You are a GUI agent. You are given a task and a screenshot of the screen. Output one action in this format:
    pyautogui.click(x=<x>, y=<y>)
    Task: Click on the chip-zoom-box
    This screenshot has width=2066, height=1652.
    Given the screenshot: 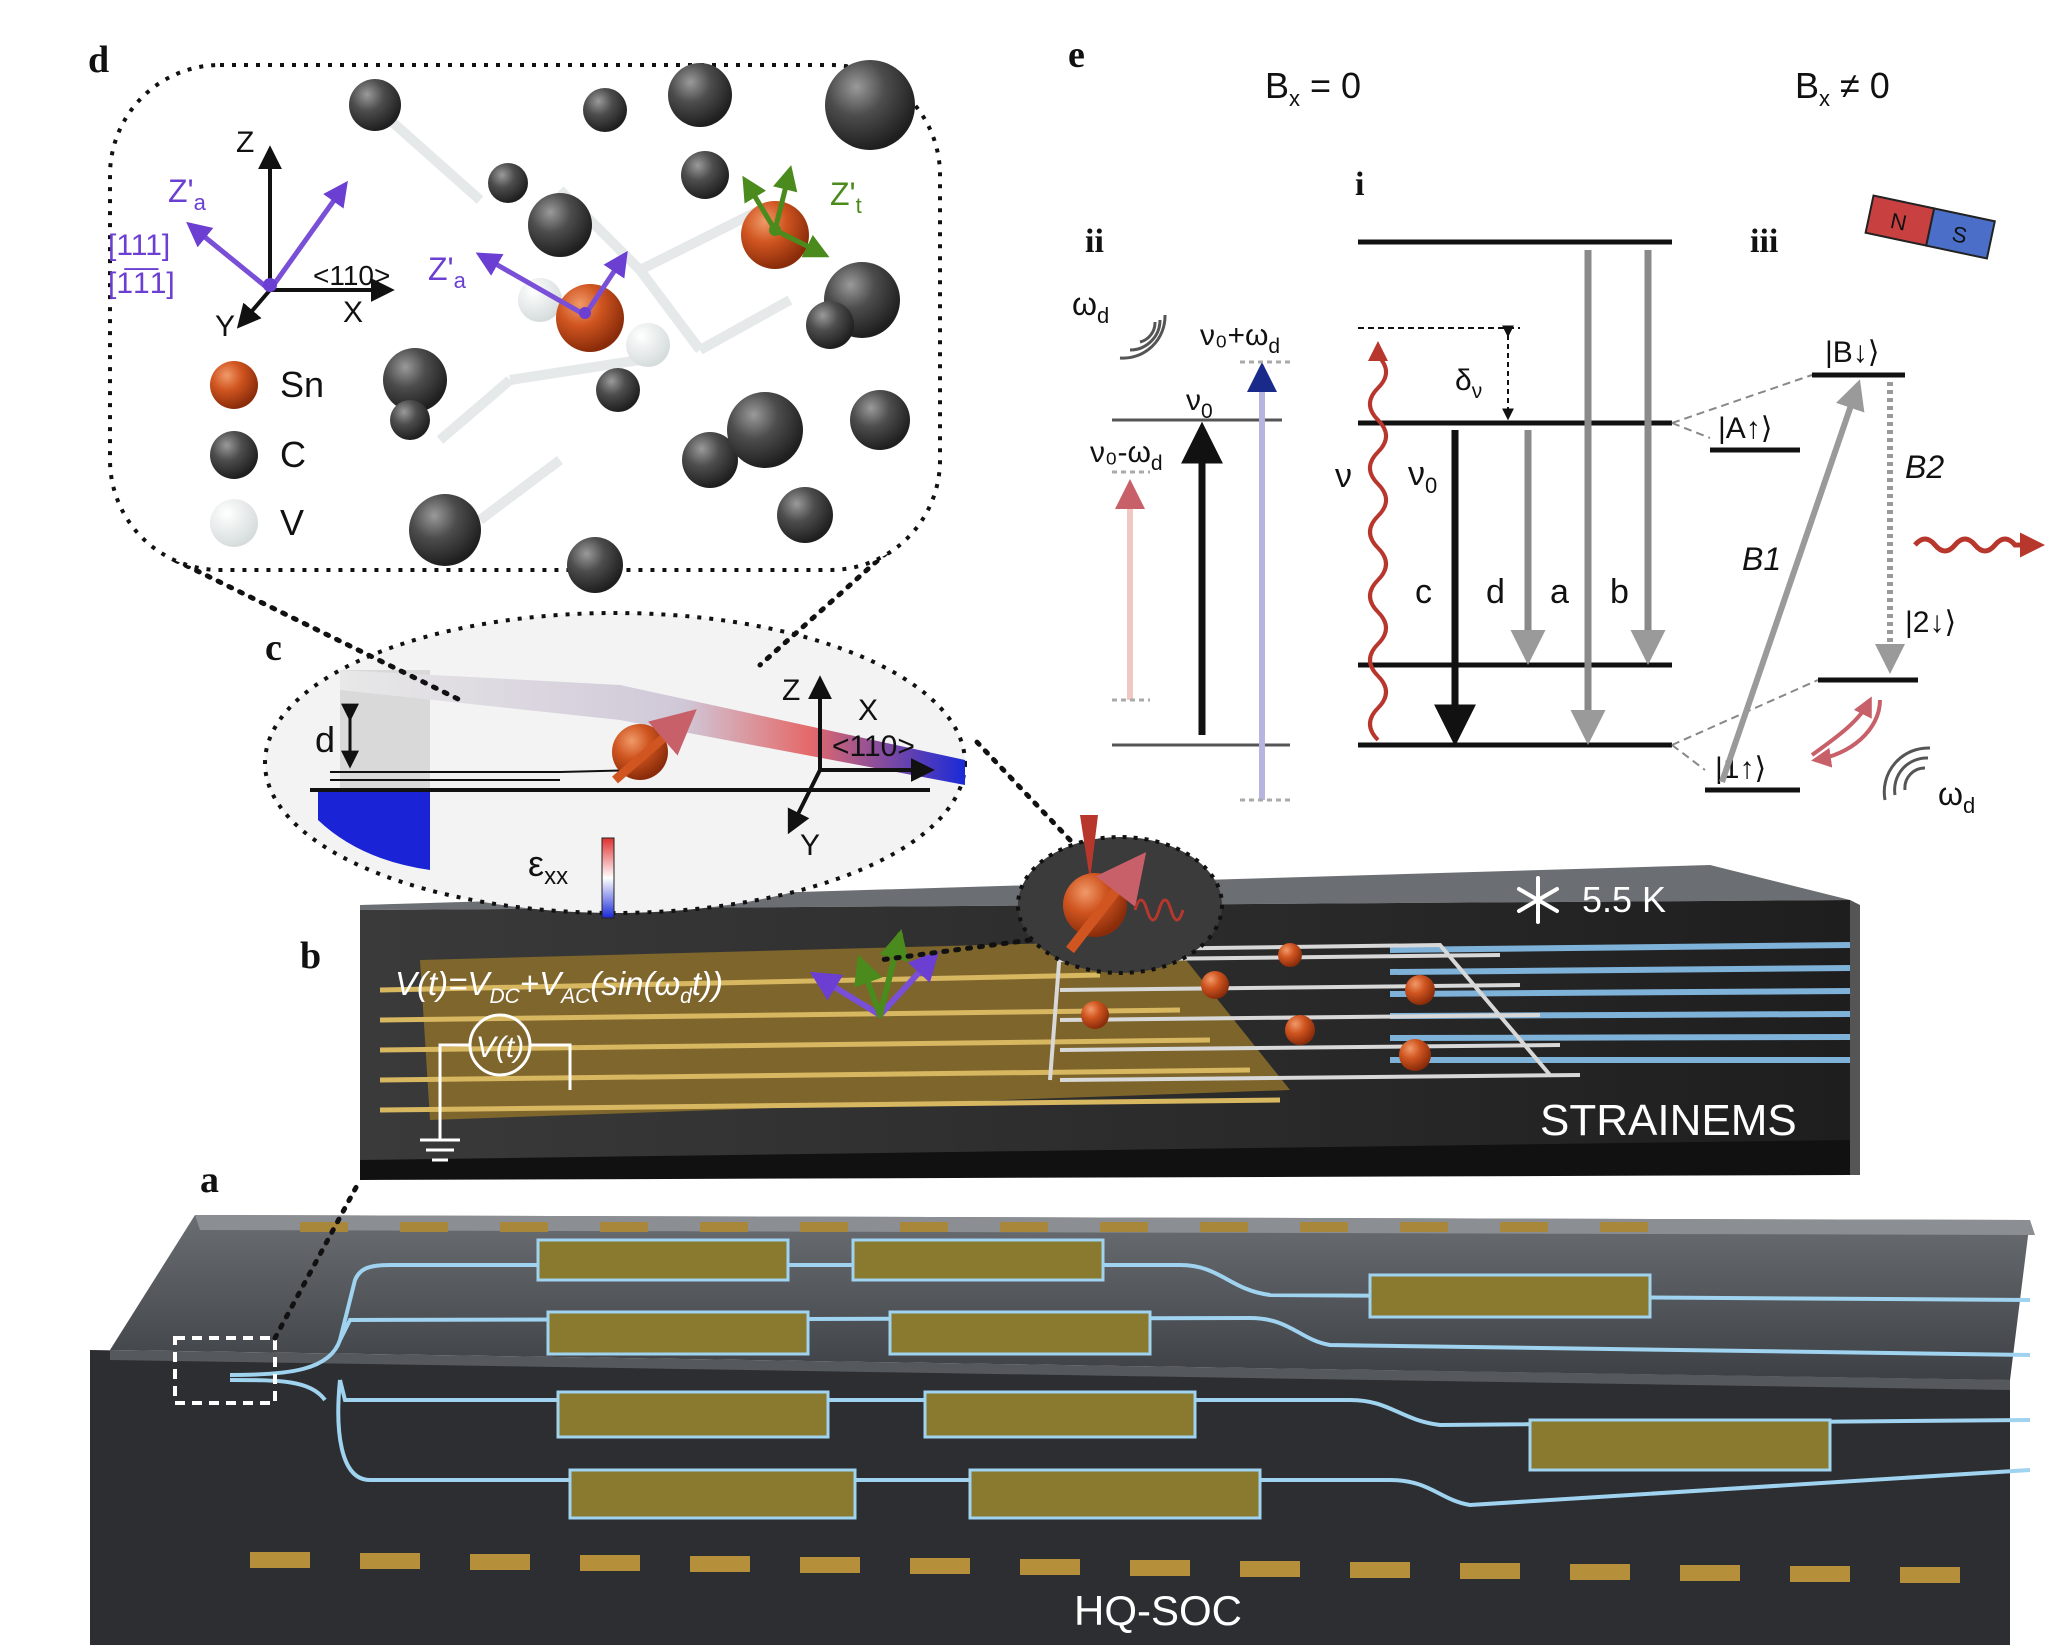 What is the action you would take?
    pyautogui.click(x=225, y=1370)
    